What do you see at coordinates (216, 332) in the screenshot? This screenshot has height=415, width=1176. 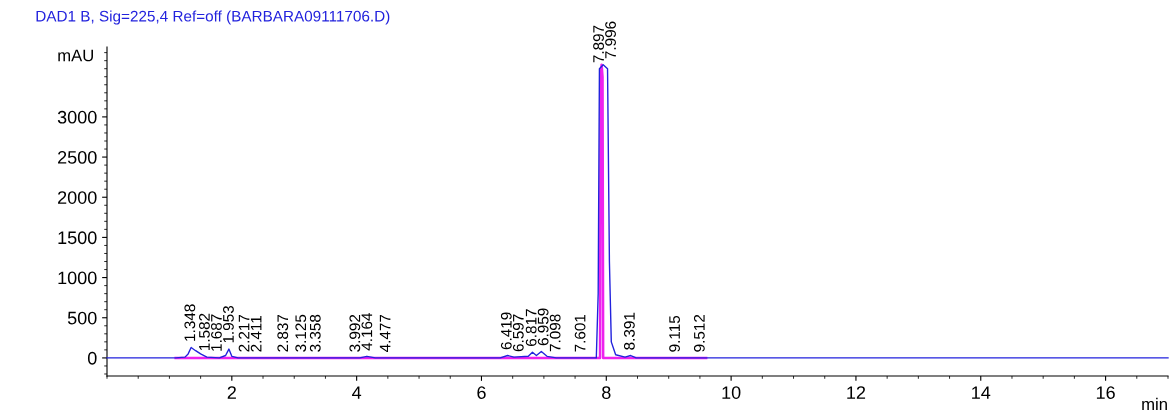 I see `annotation: 1.687` at bounding box center [216, 332].